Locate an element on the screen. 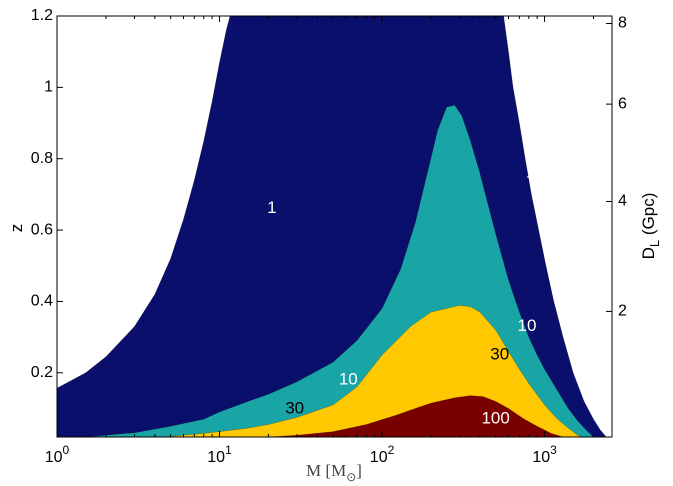  contour-label-10-1: 10 is located at coordinates (348, 378).